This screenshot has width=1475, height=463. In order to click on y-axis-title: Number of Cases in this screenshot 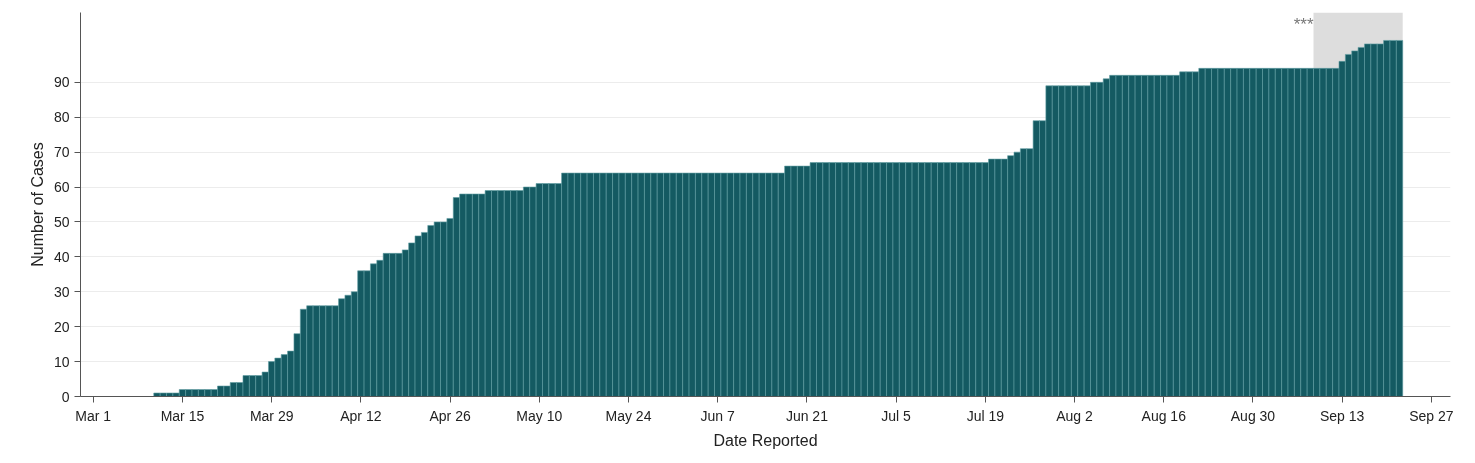, I will do `click(37, 204)`.